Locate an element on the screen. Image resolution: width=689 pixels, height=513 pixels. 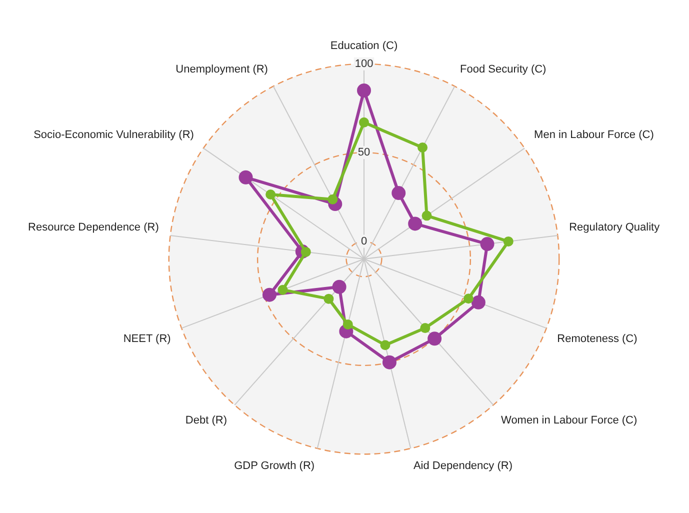
spoke-label: Aid Dependency (R) is located at coordinates (463, 466).